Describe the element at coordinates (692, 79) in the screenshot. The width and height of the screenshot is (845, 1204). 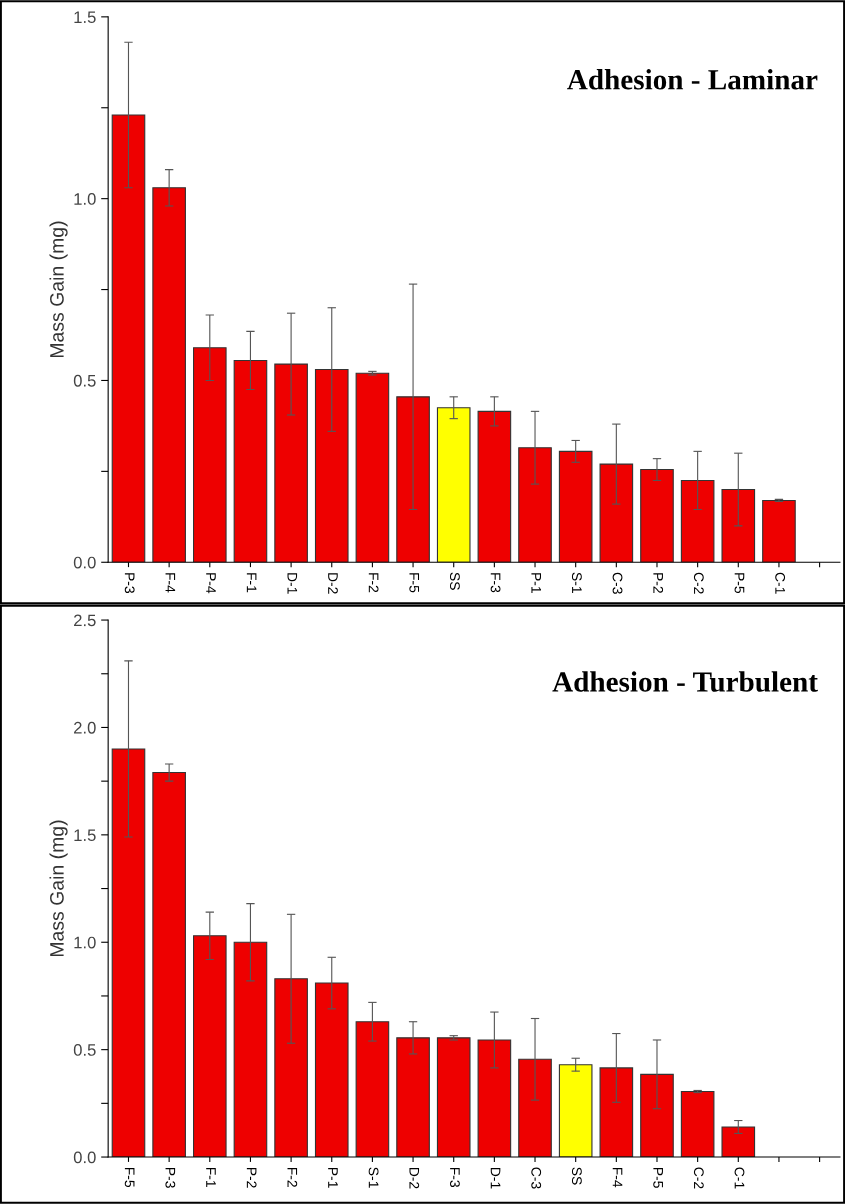
I see `text: Adhesion - Laminar` at that location.